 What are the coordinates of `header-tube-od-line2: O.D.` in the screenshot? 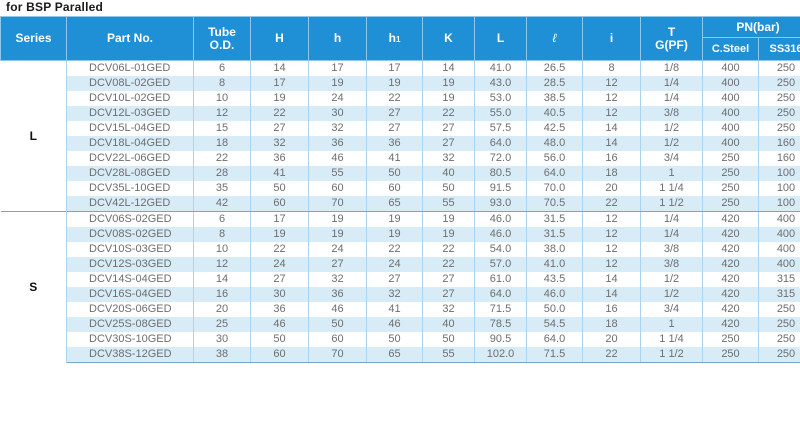 It's located at (222, 44).